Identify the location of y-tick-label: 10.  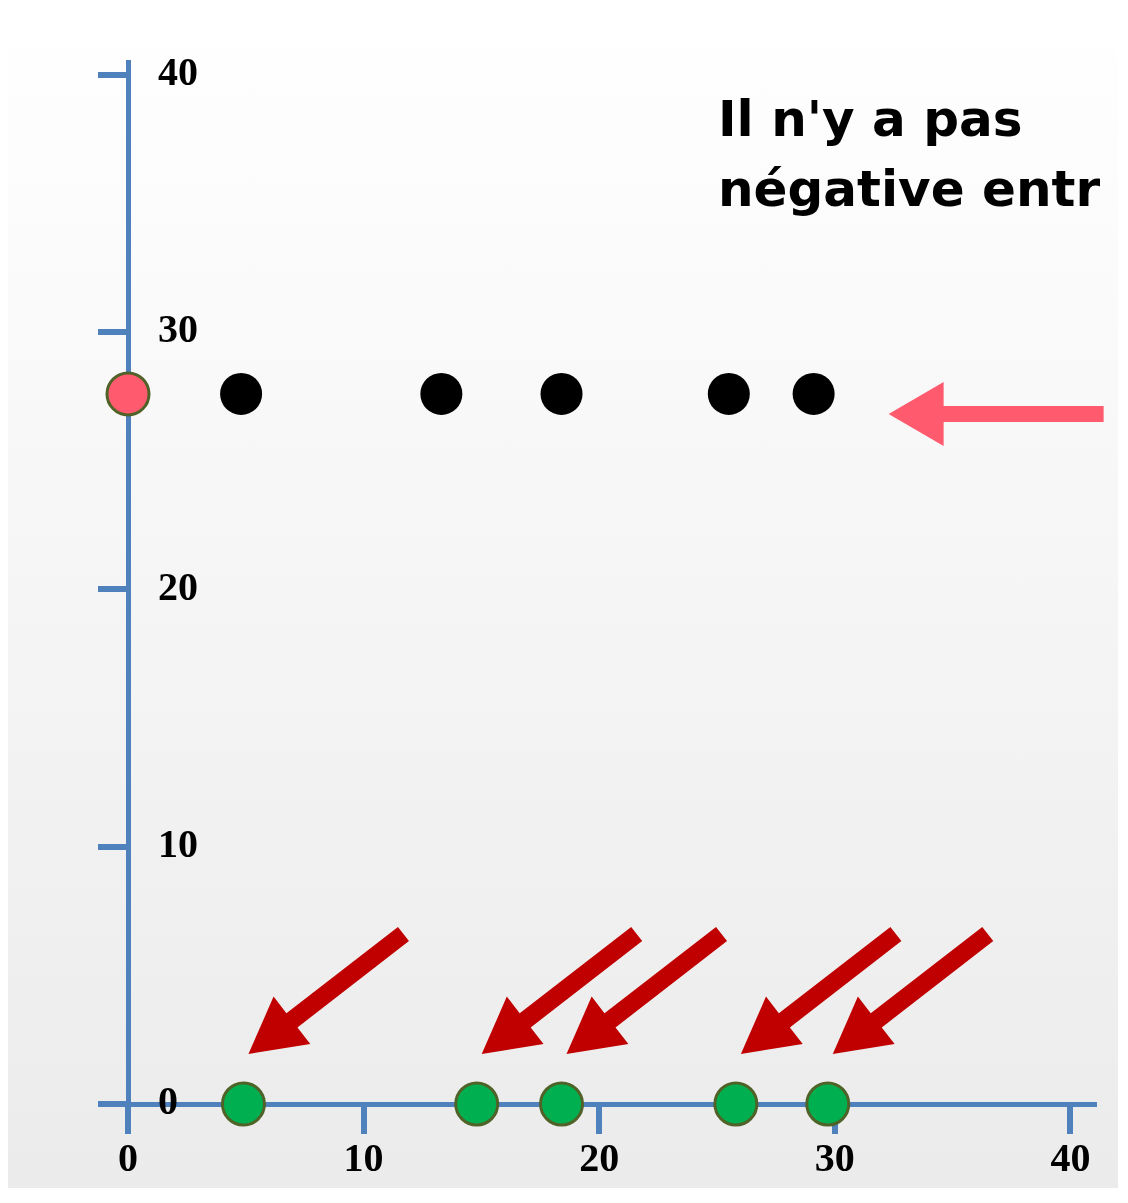
(178, 844).